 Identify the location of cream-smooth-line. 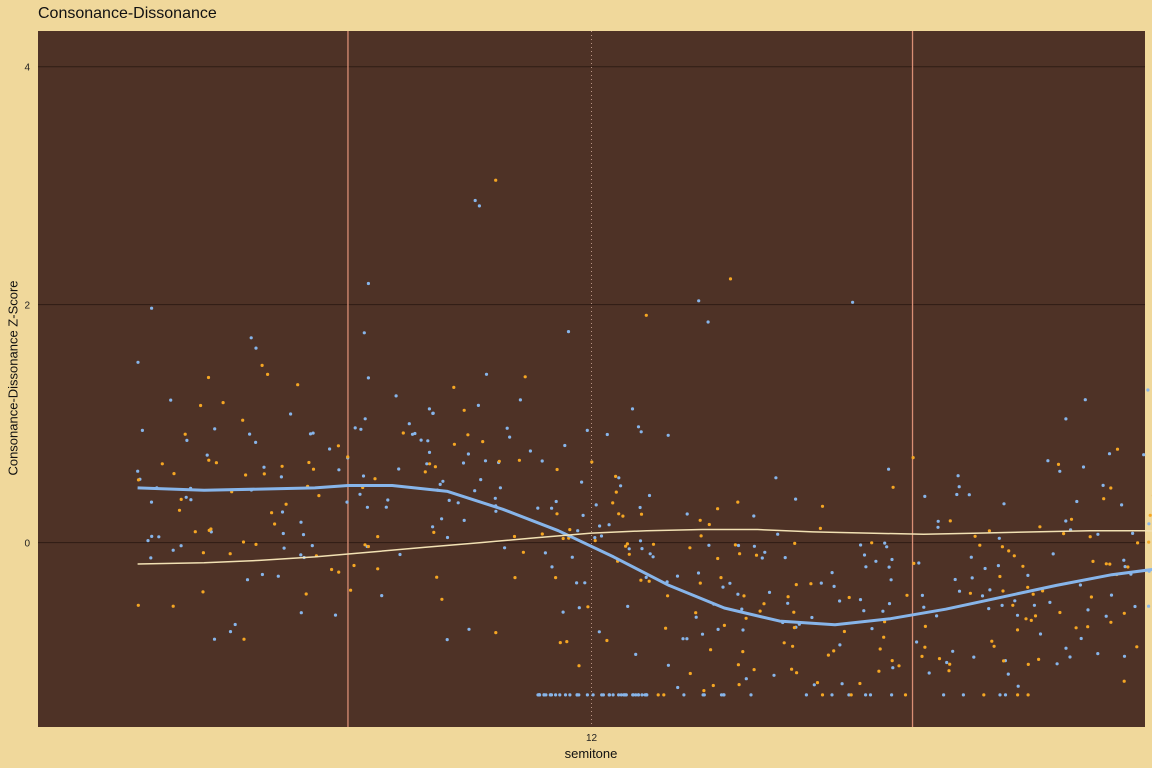
(644, 546).